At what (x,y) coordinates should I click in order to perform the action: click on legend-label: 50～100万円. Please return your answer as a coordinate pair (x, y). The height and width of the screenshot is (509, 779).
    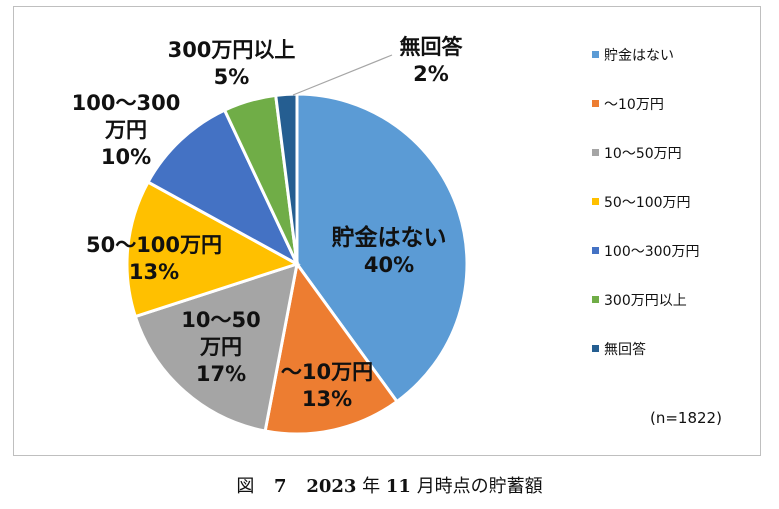
    Looking at the image, I should click on (647, 203).